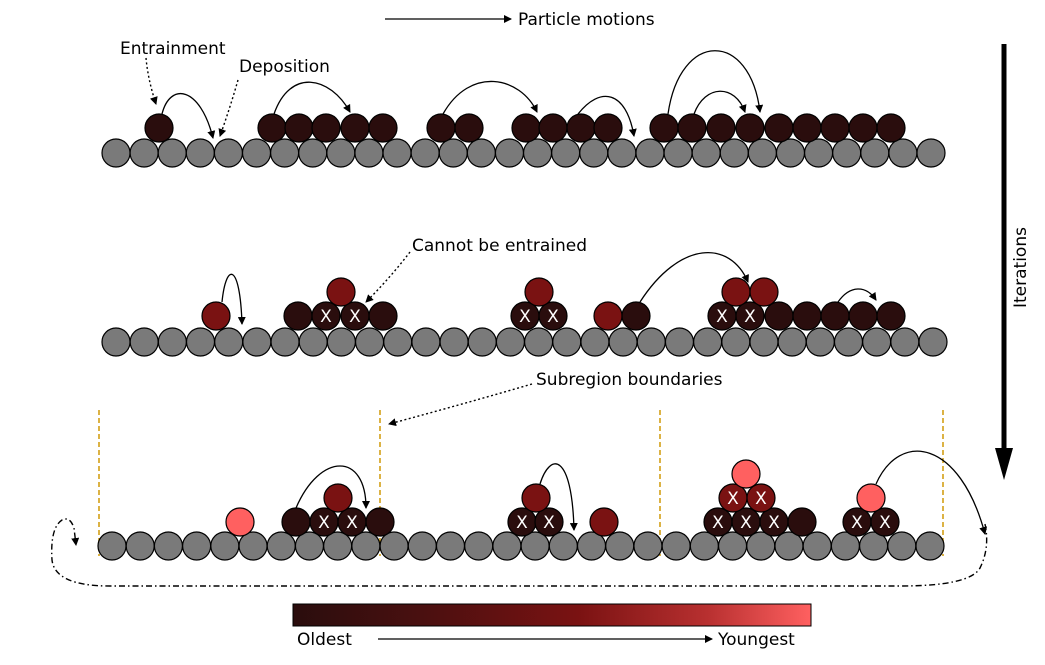  I want to click on periodic-boundary-loop, so click(519, 552).